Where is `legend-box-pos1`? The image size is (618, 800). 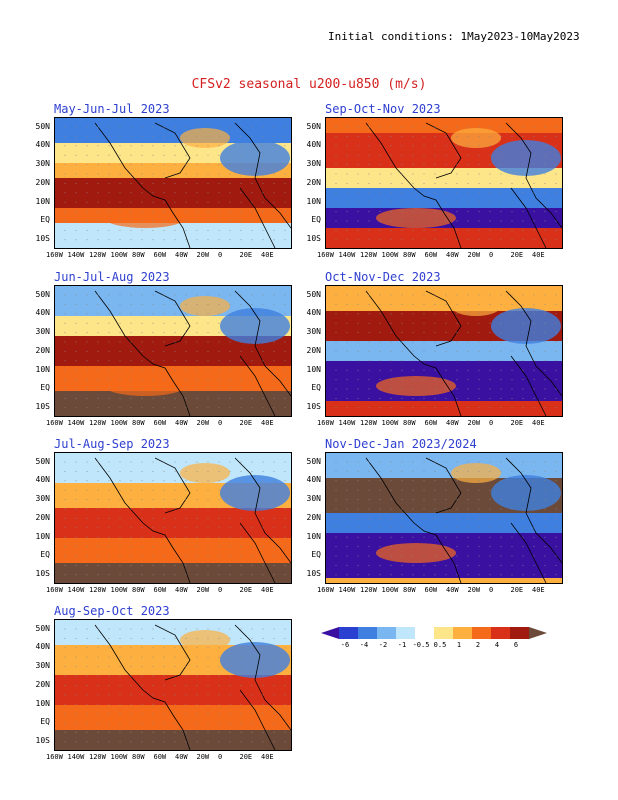
legend-box-pos1 is located at coordinates (462, 633).